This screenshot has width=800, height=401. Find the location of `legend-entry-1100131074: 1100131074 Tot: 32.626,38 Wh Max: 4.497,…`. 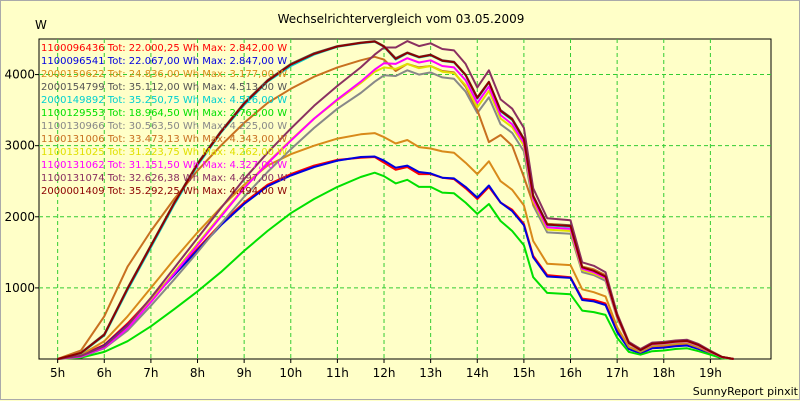

legend-entry-1100131074: 1100131074 Tot: 32.626,38 Wh Max: 4.497,… is located at coordinates (164, 178).